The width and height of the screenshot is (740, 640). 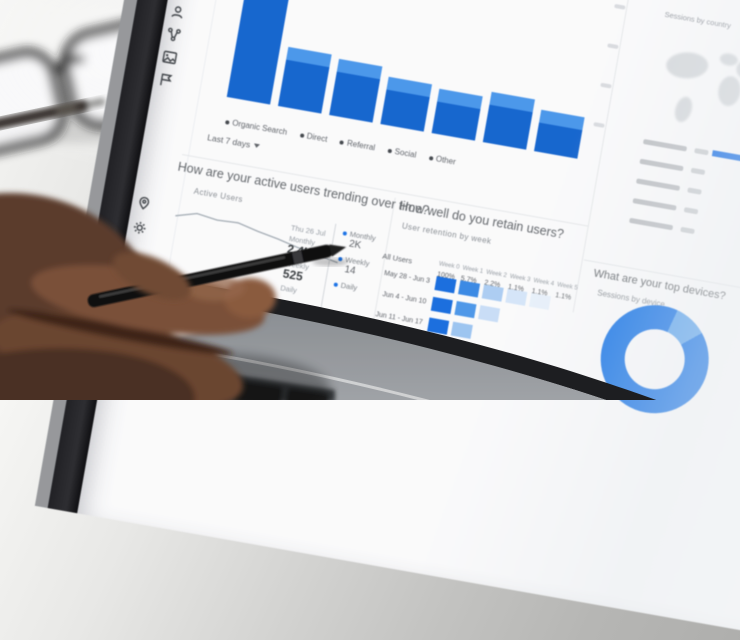 I want to click on pen-shadow, so click(x=330, y=262).